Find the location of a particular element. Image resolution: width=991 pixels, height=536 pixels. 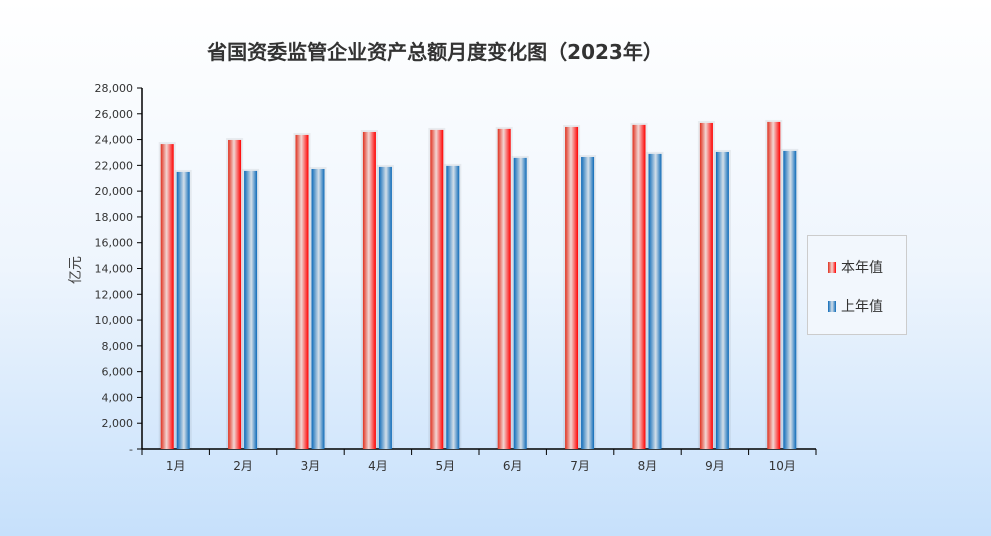

x-tick-label: 6月 is located at coordinates (513, 466).